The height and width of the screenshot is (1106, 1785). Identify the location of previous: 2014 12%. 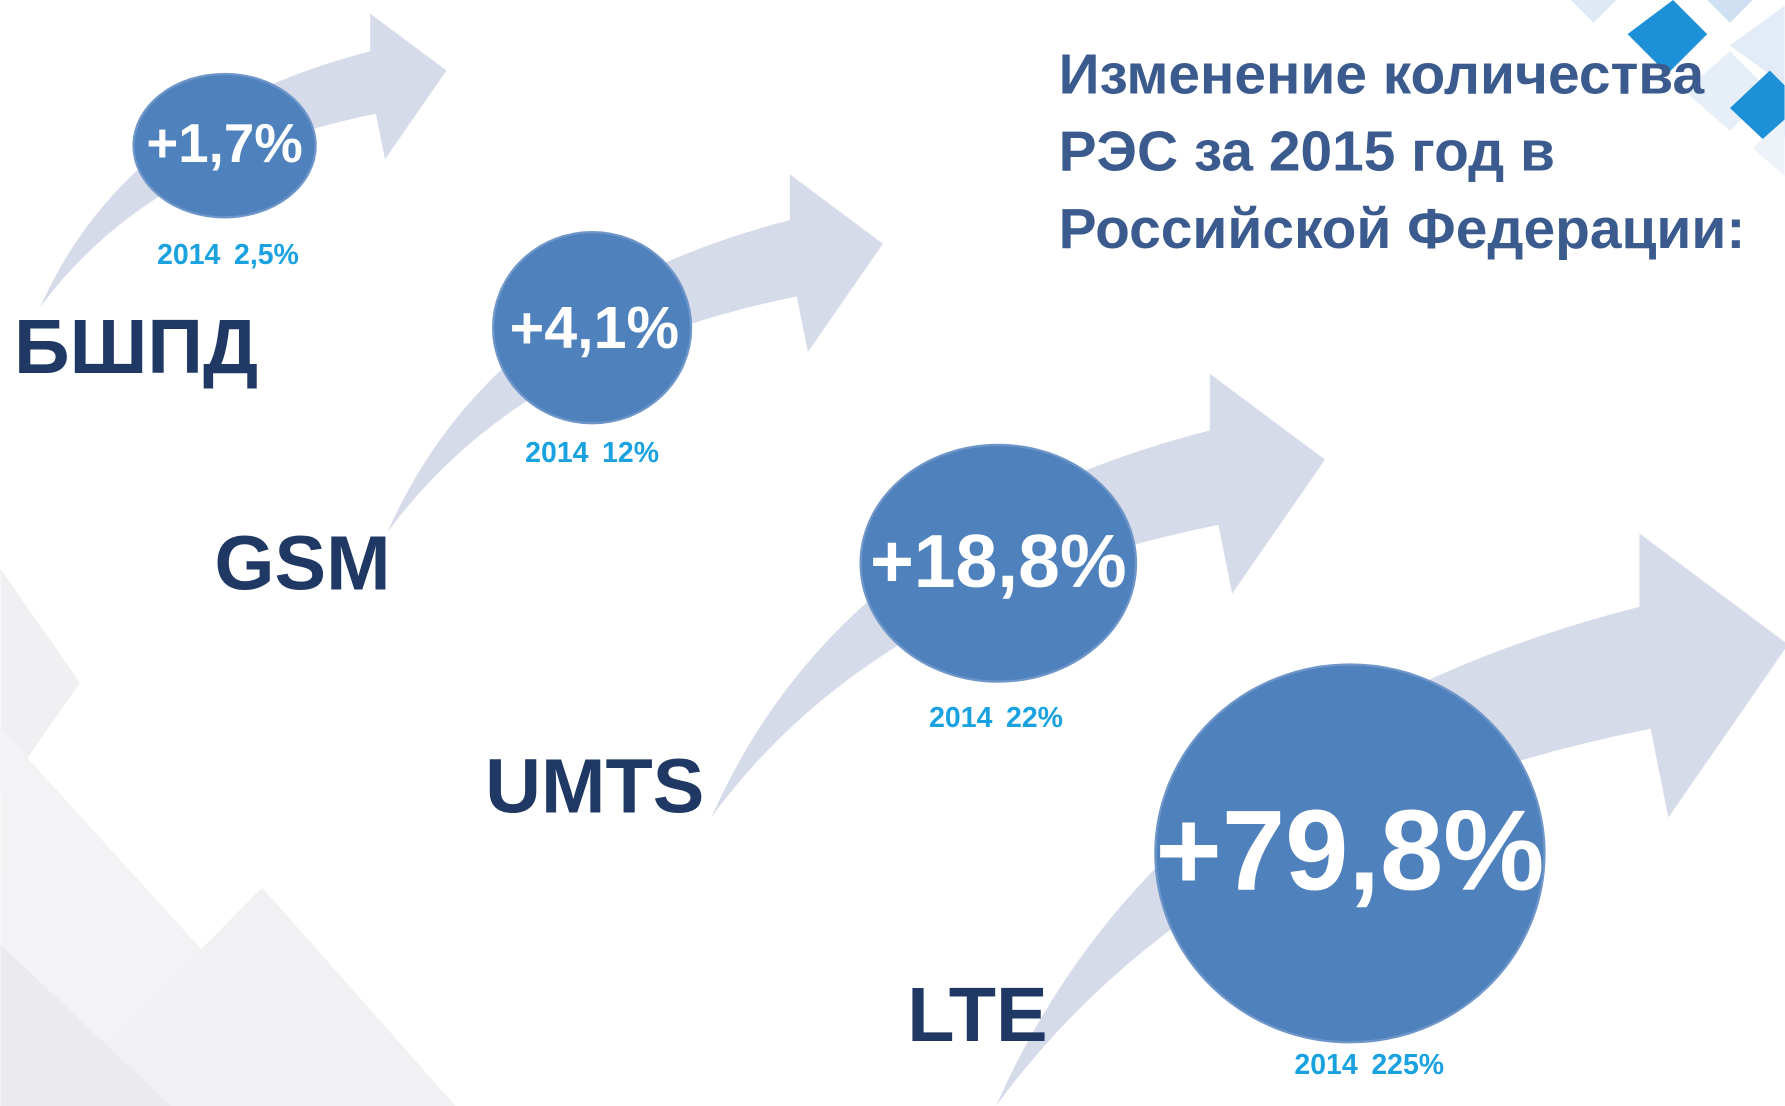
(592, 453).